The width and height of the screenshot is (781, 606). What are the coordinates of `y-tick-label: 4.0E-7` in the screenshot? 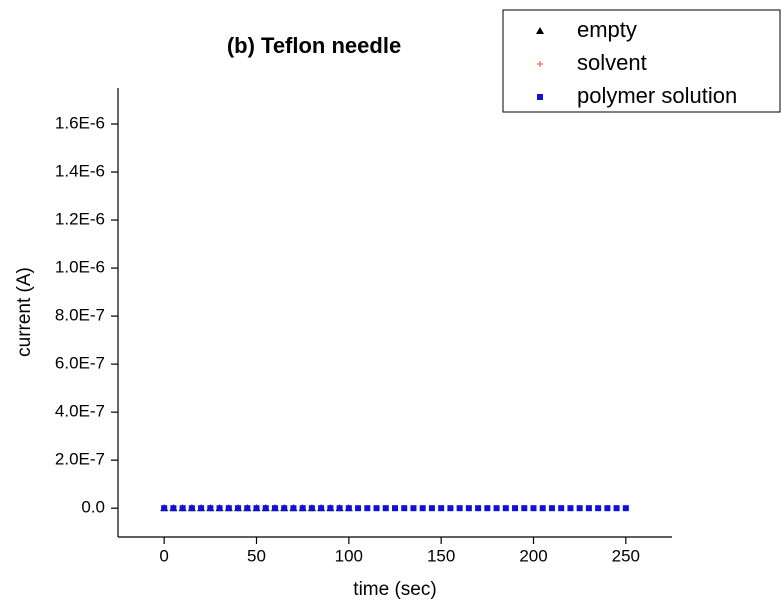 It's located at (80, 411).